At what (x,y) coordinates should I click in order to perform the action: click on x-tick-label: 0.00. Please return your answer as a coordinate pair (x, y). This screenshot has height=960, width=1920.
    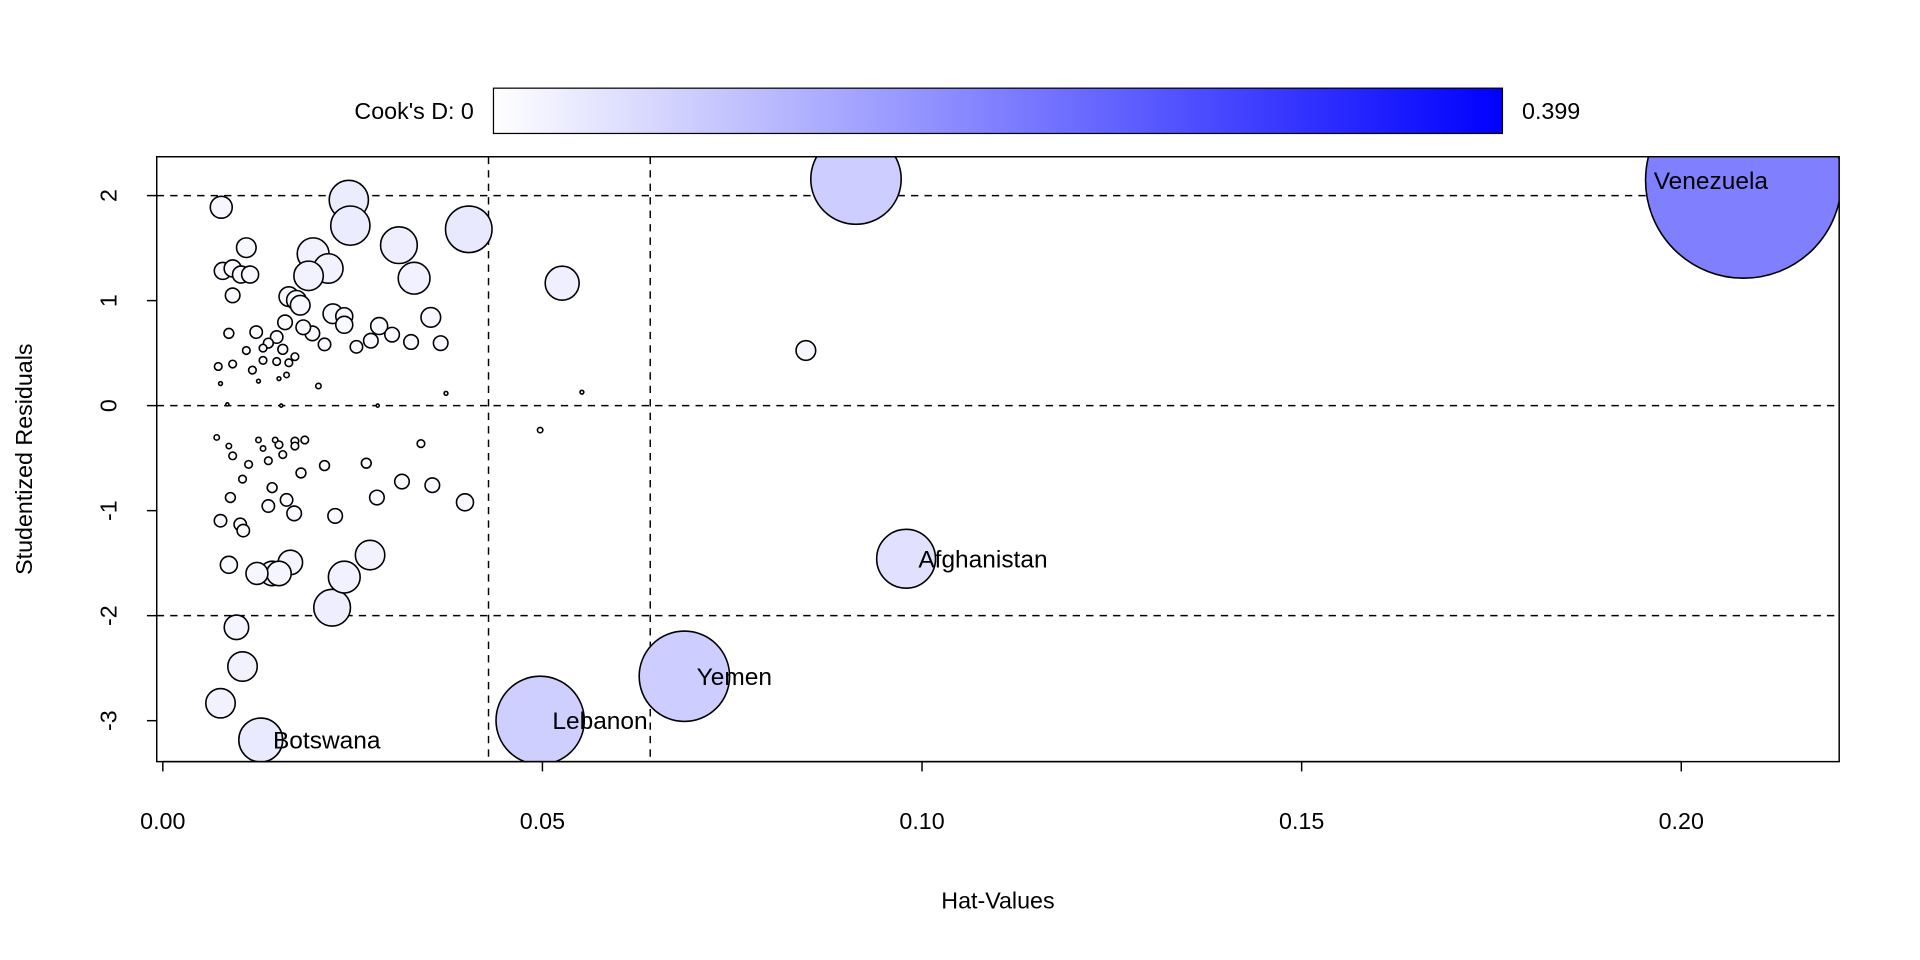
    Looking at the image, I should click on (162, 821).